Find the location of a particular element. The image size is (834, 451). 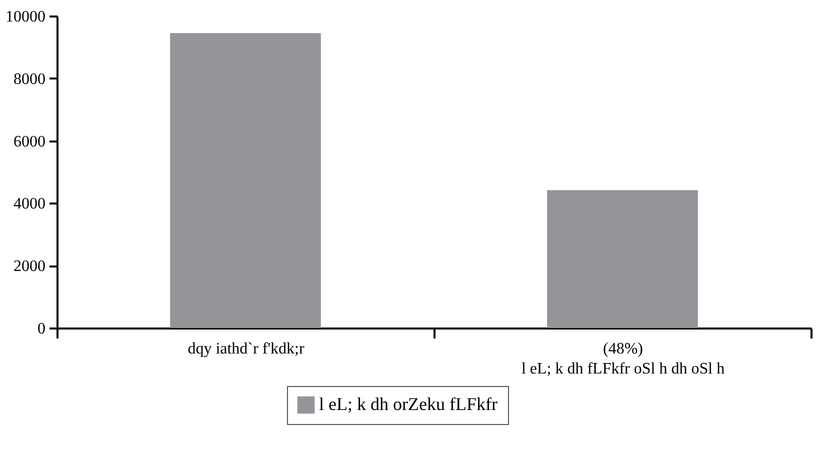

y-tick-label: 4000 is located at coordinates (30, 204).